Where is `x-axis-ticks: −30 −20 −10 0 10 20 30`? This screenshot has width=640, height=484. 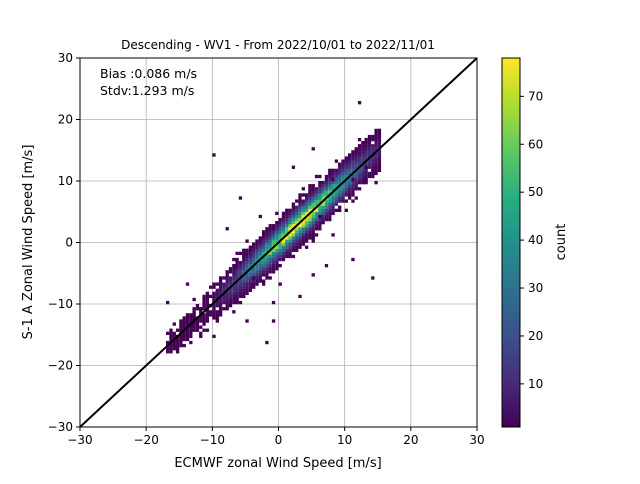 x-axis-ticks: −30 −20 −10 0 10 20 30 is located at coordinates (276, 437).